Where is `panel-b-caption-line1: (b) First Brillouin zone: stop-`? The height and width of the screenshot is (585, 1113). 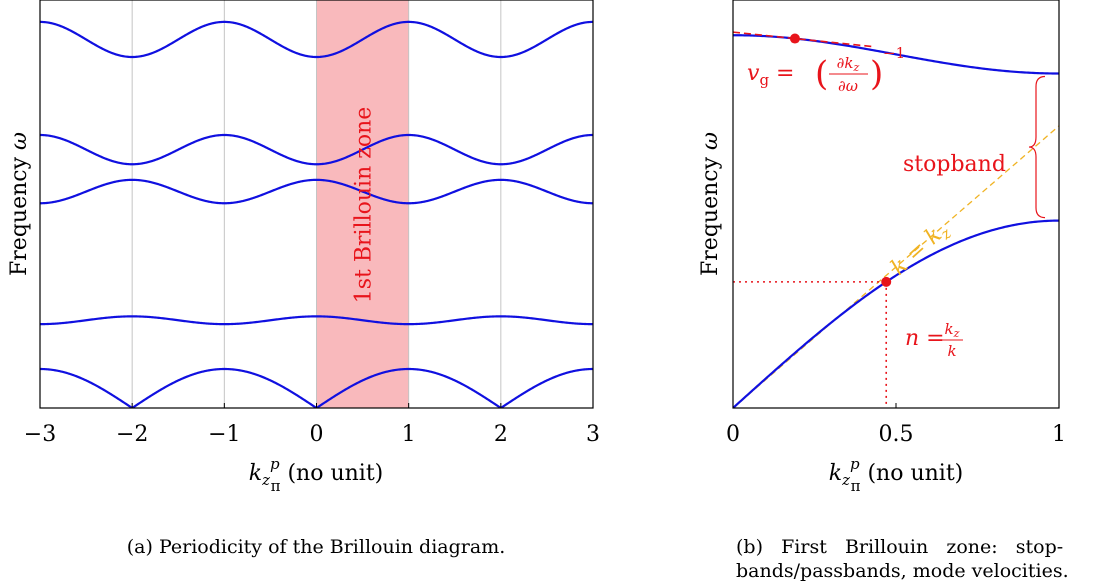
panel-b-caption-line1: (b) First Brillouin zone: stop- is located at coordinates (899, 547).